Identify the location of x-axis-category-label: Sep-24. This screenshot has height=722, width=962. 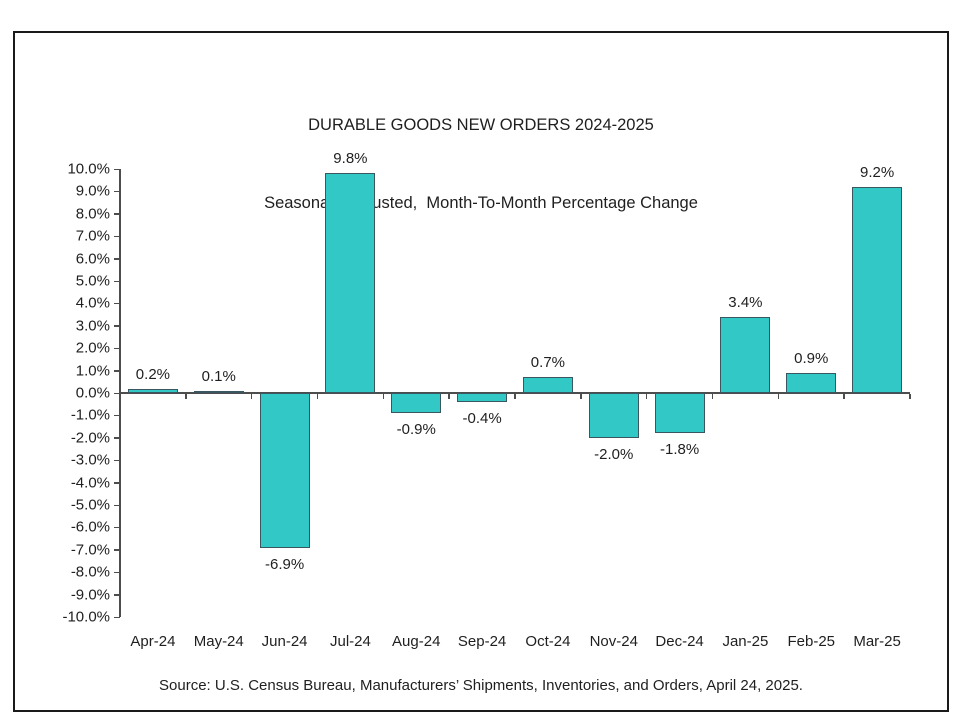
(482, 641).